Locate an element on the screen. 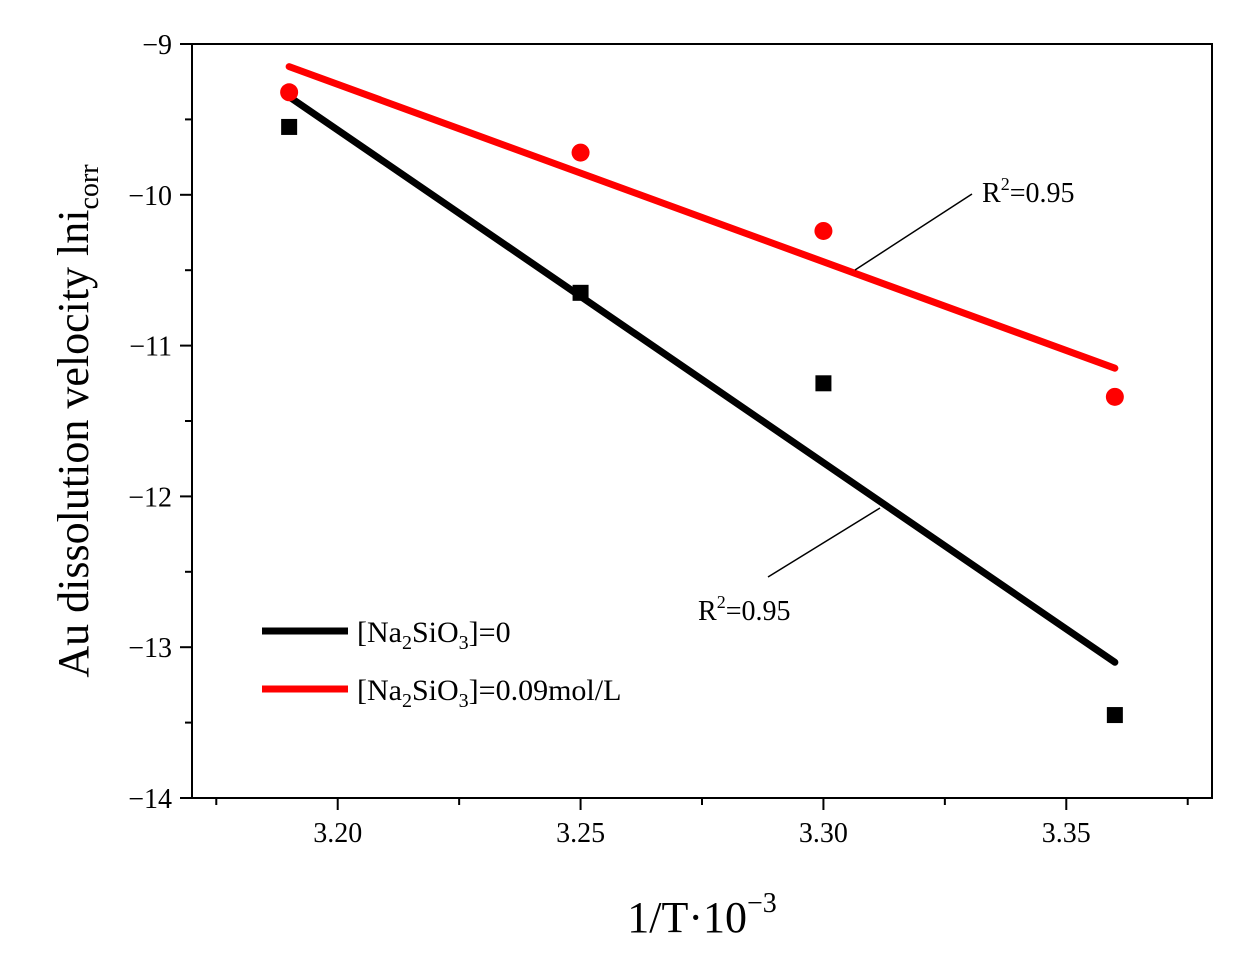 This screenshot has width=1258, height=963. annotation-r2-black: R2=0.95 is located at coordinates (744, 609).